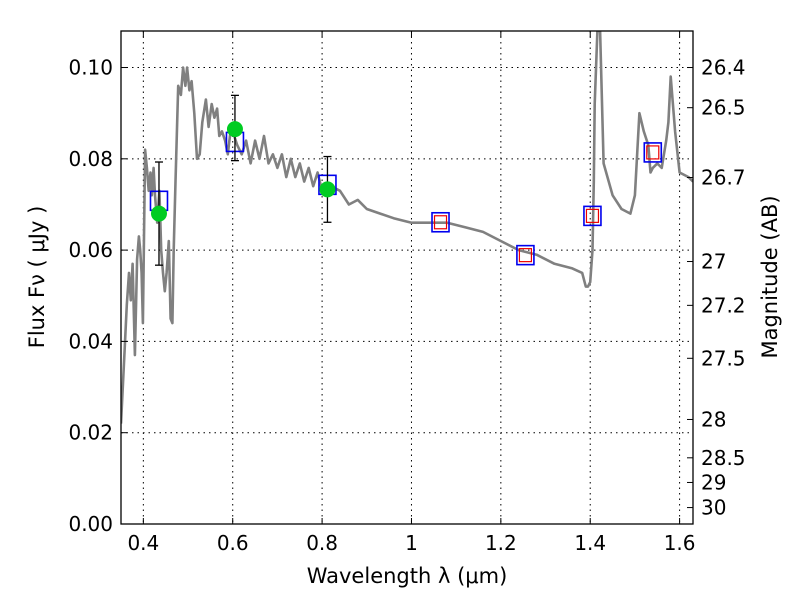 This screenshot has width=800, height=600. I want to click on y-tick-label: 0.10, so click(90, 68).